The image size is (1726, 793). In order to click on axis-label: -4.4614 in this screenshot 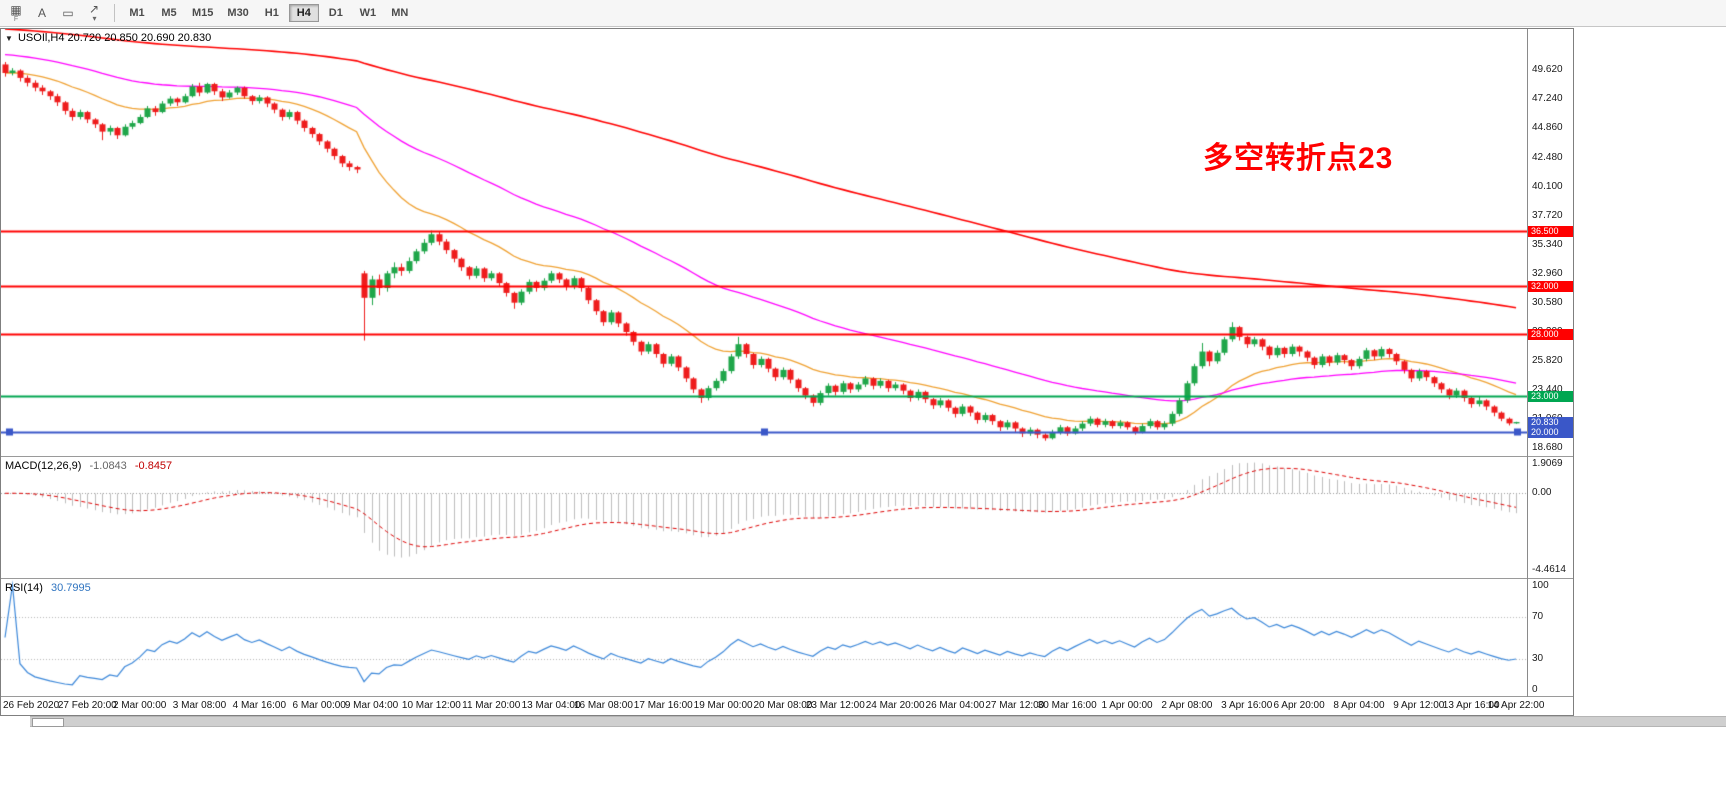, I will do `click(1549, 570)`.